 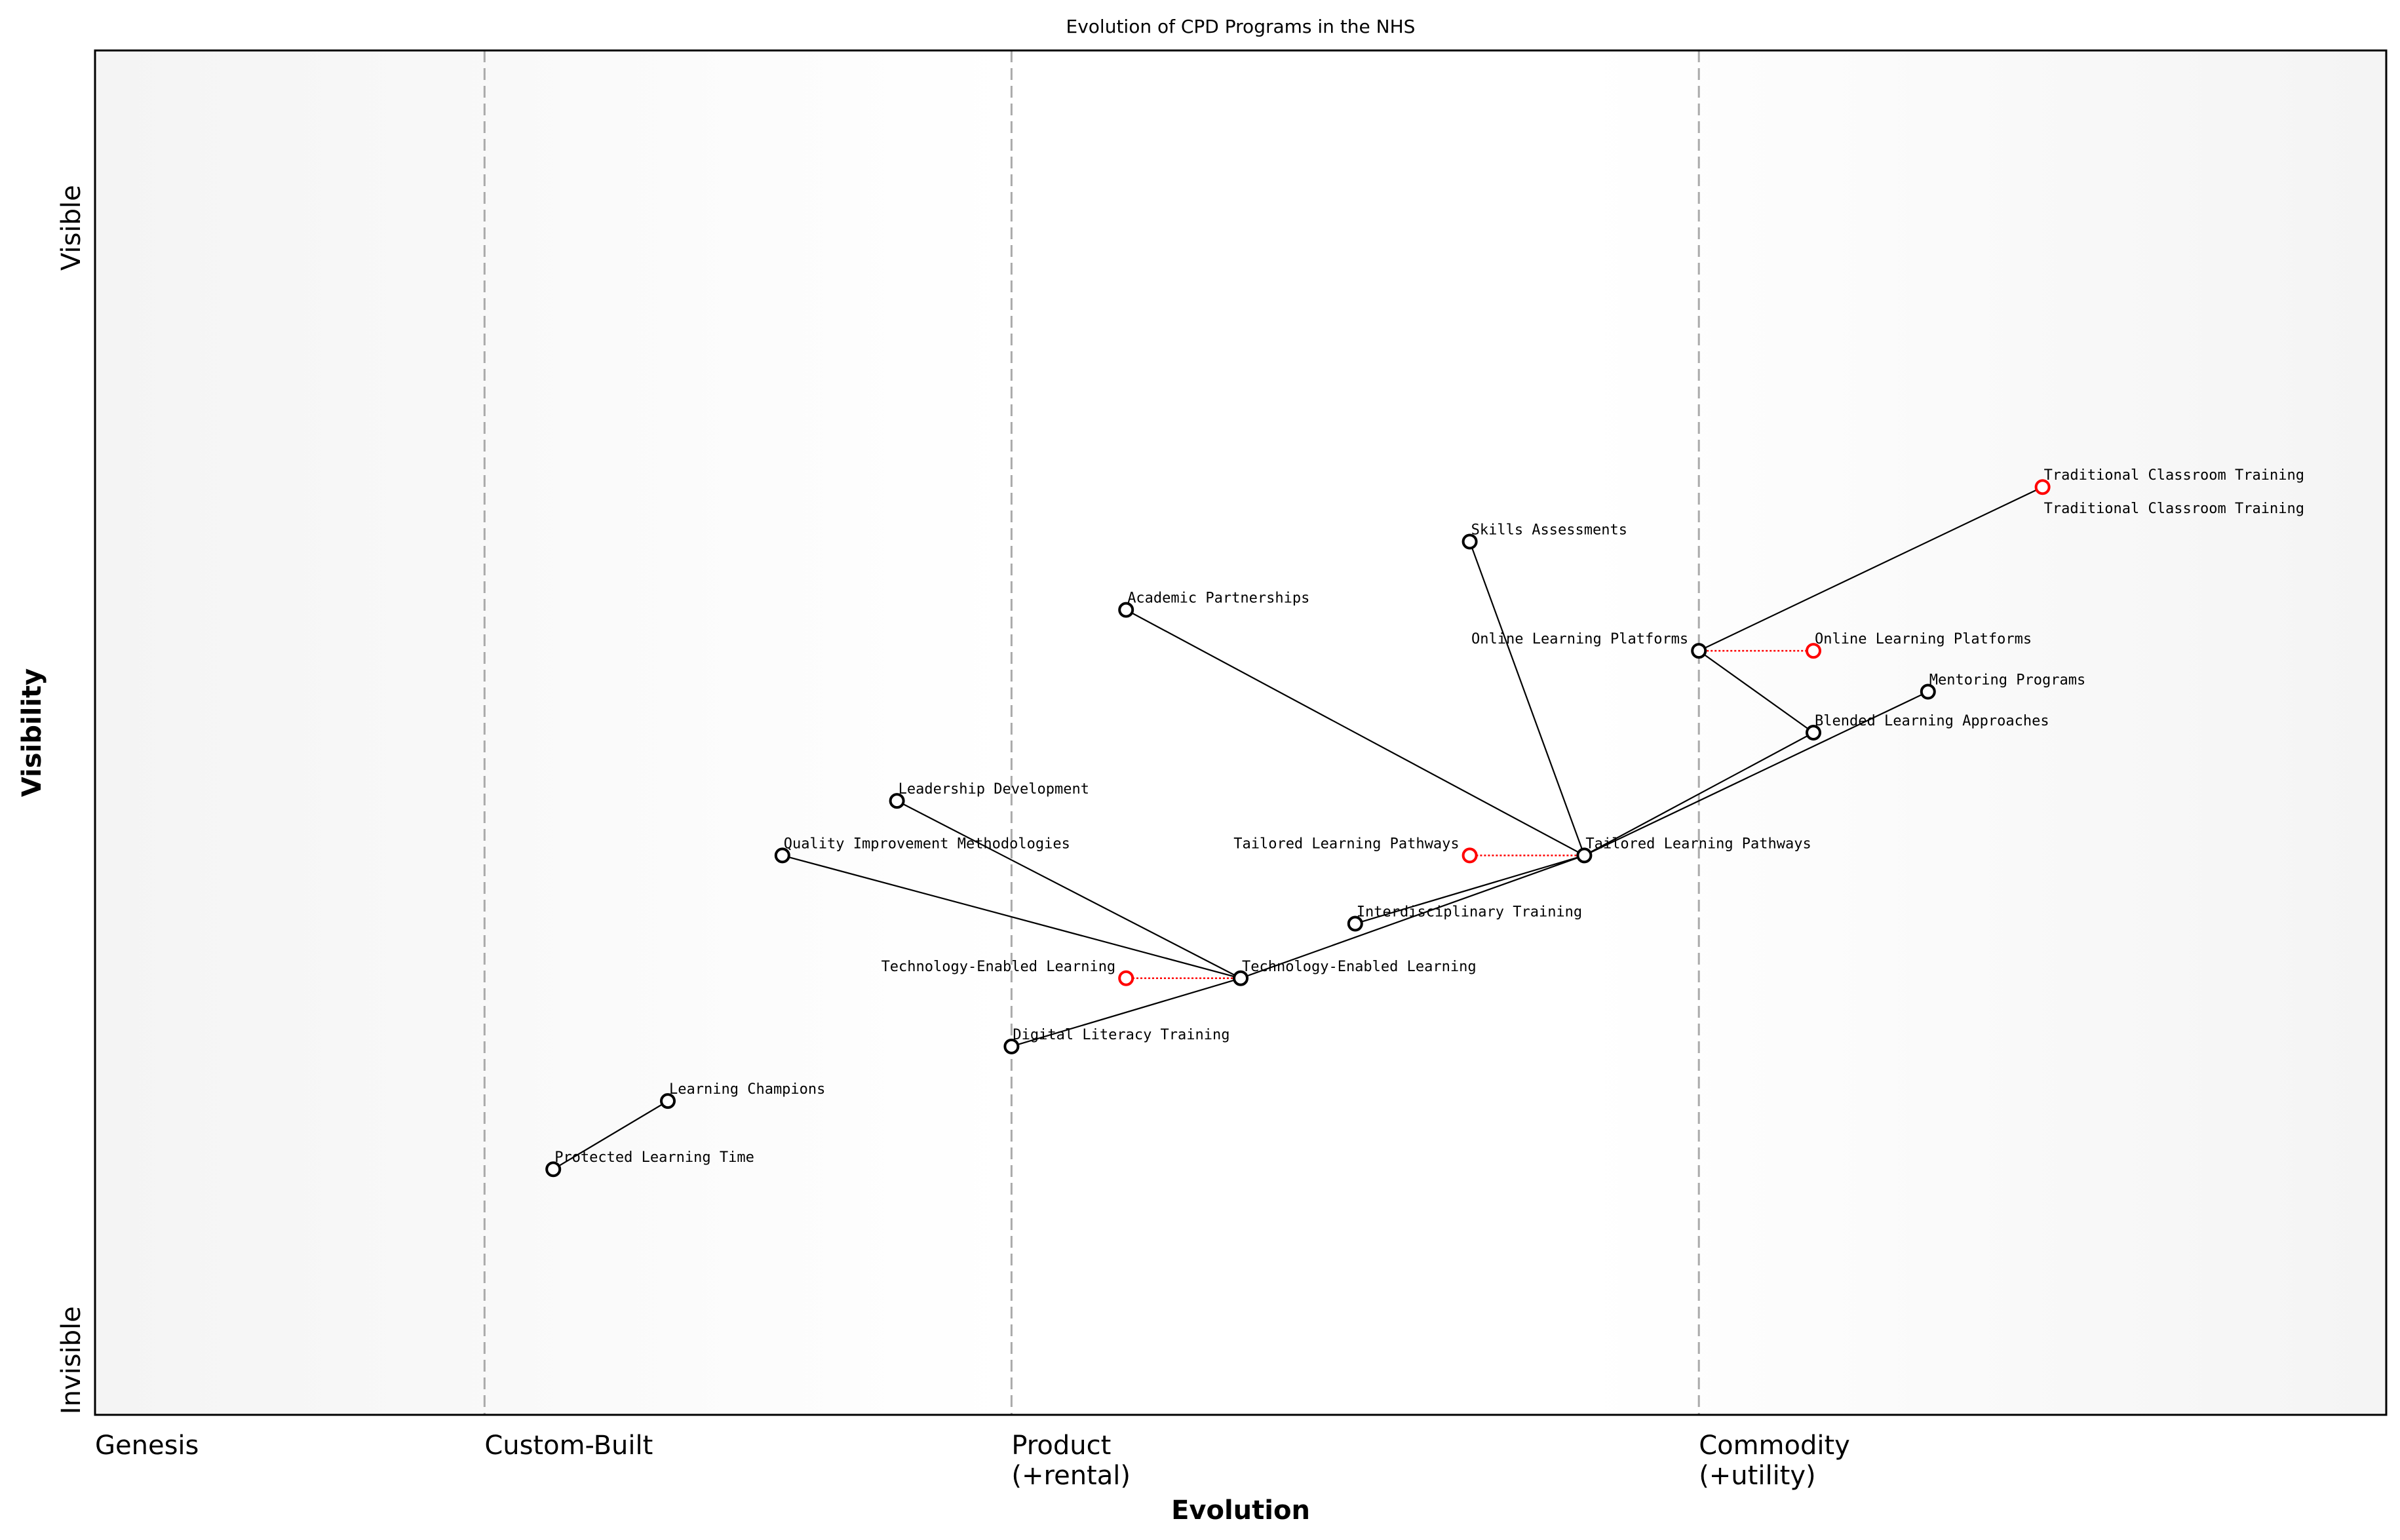 I want to click on y-tick-label-invisible: Invisible, so click(x=71, y=1360).